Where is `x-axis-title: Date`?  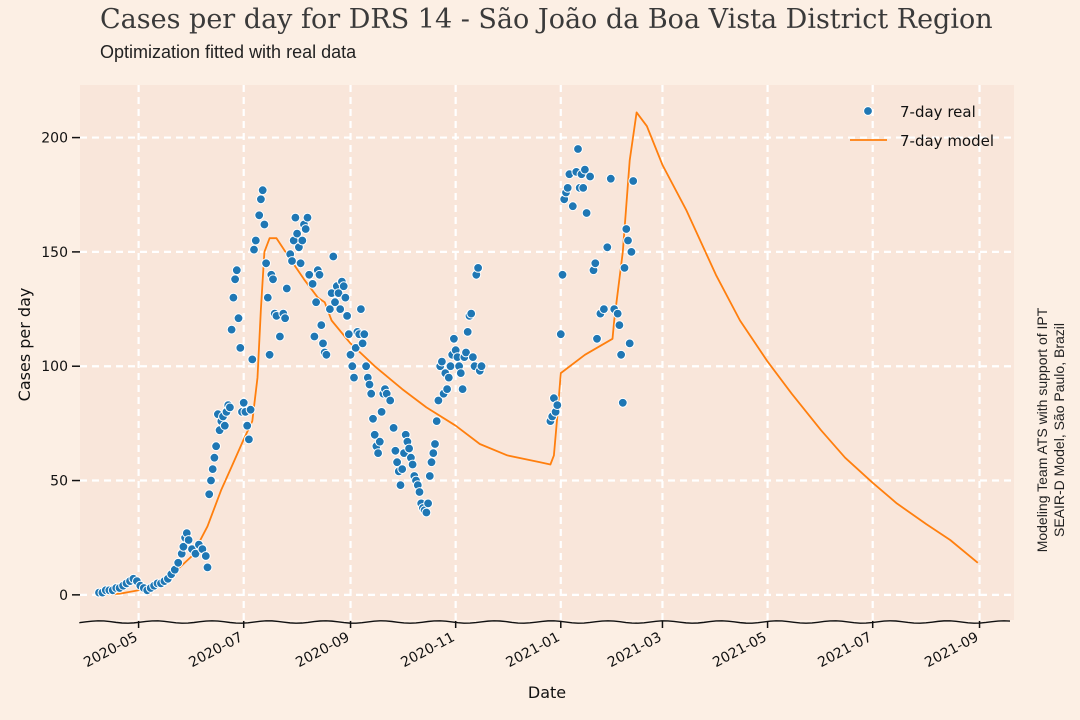
x-axis-title: Date is located at coordinates (547, 692).